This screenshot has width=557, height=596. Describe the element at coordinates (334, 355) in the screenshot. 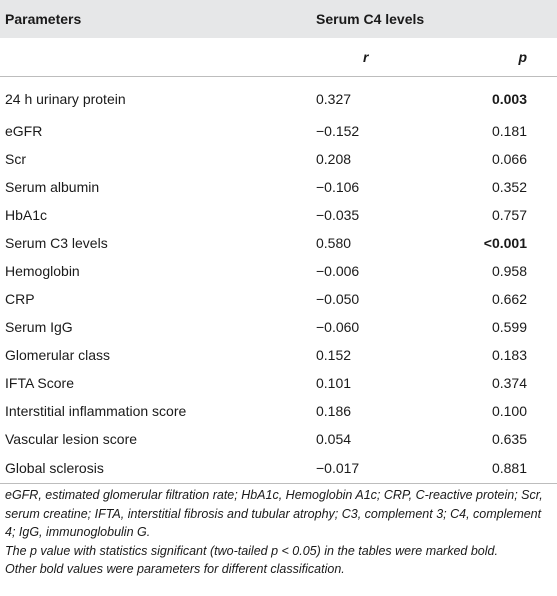

I see `cell-r-value: 0.152` at that location.